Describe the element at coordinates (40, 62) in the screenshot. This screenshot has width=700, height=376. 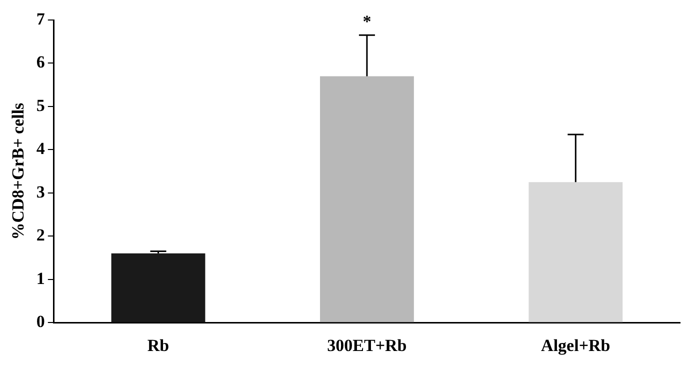
I see `y-tick-label: 6` at that location.